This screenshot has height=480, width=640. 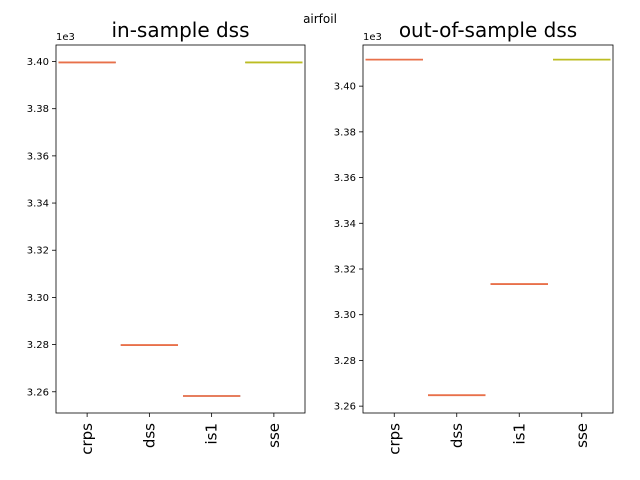 I want to click on figure-suptitle: airfoil, so click(x=320, y=19).